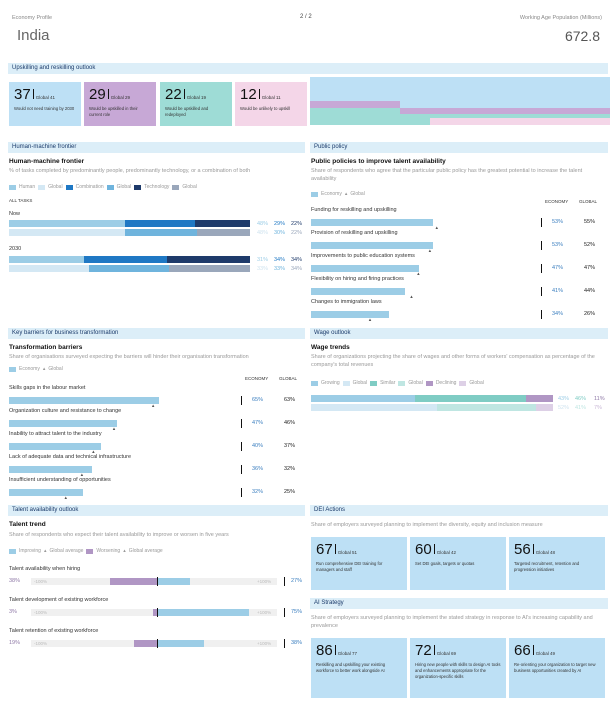  I want to click on legend-label: Worsening, so click(108, 551).